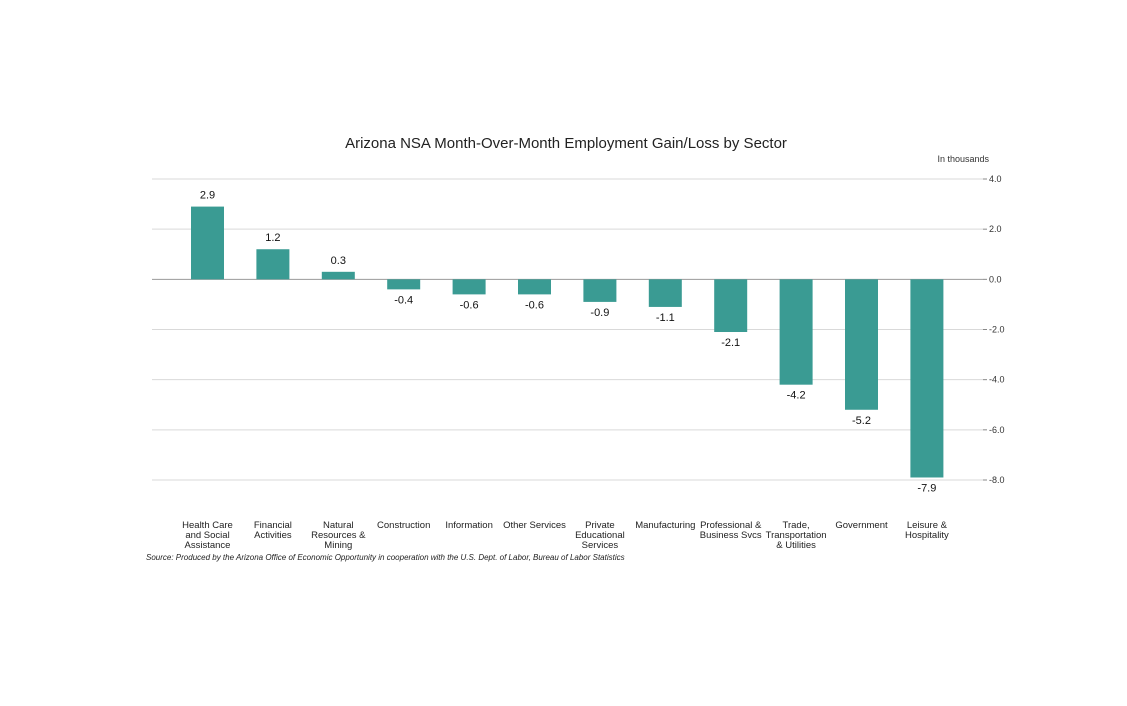 This screenshot has height=706, width=1127. I want to click on category-label: Other Services, so click(534, 525).